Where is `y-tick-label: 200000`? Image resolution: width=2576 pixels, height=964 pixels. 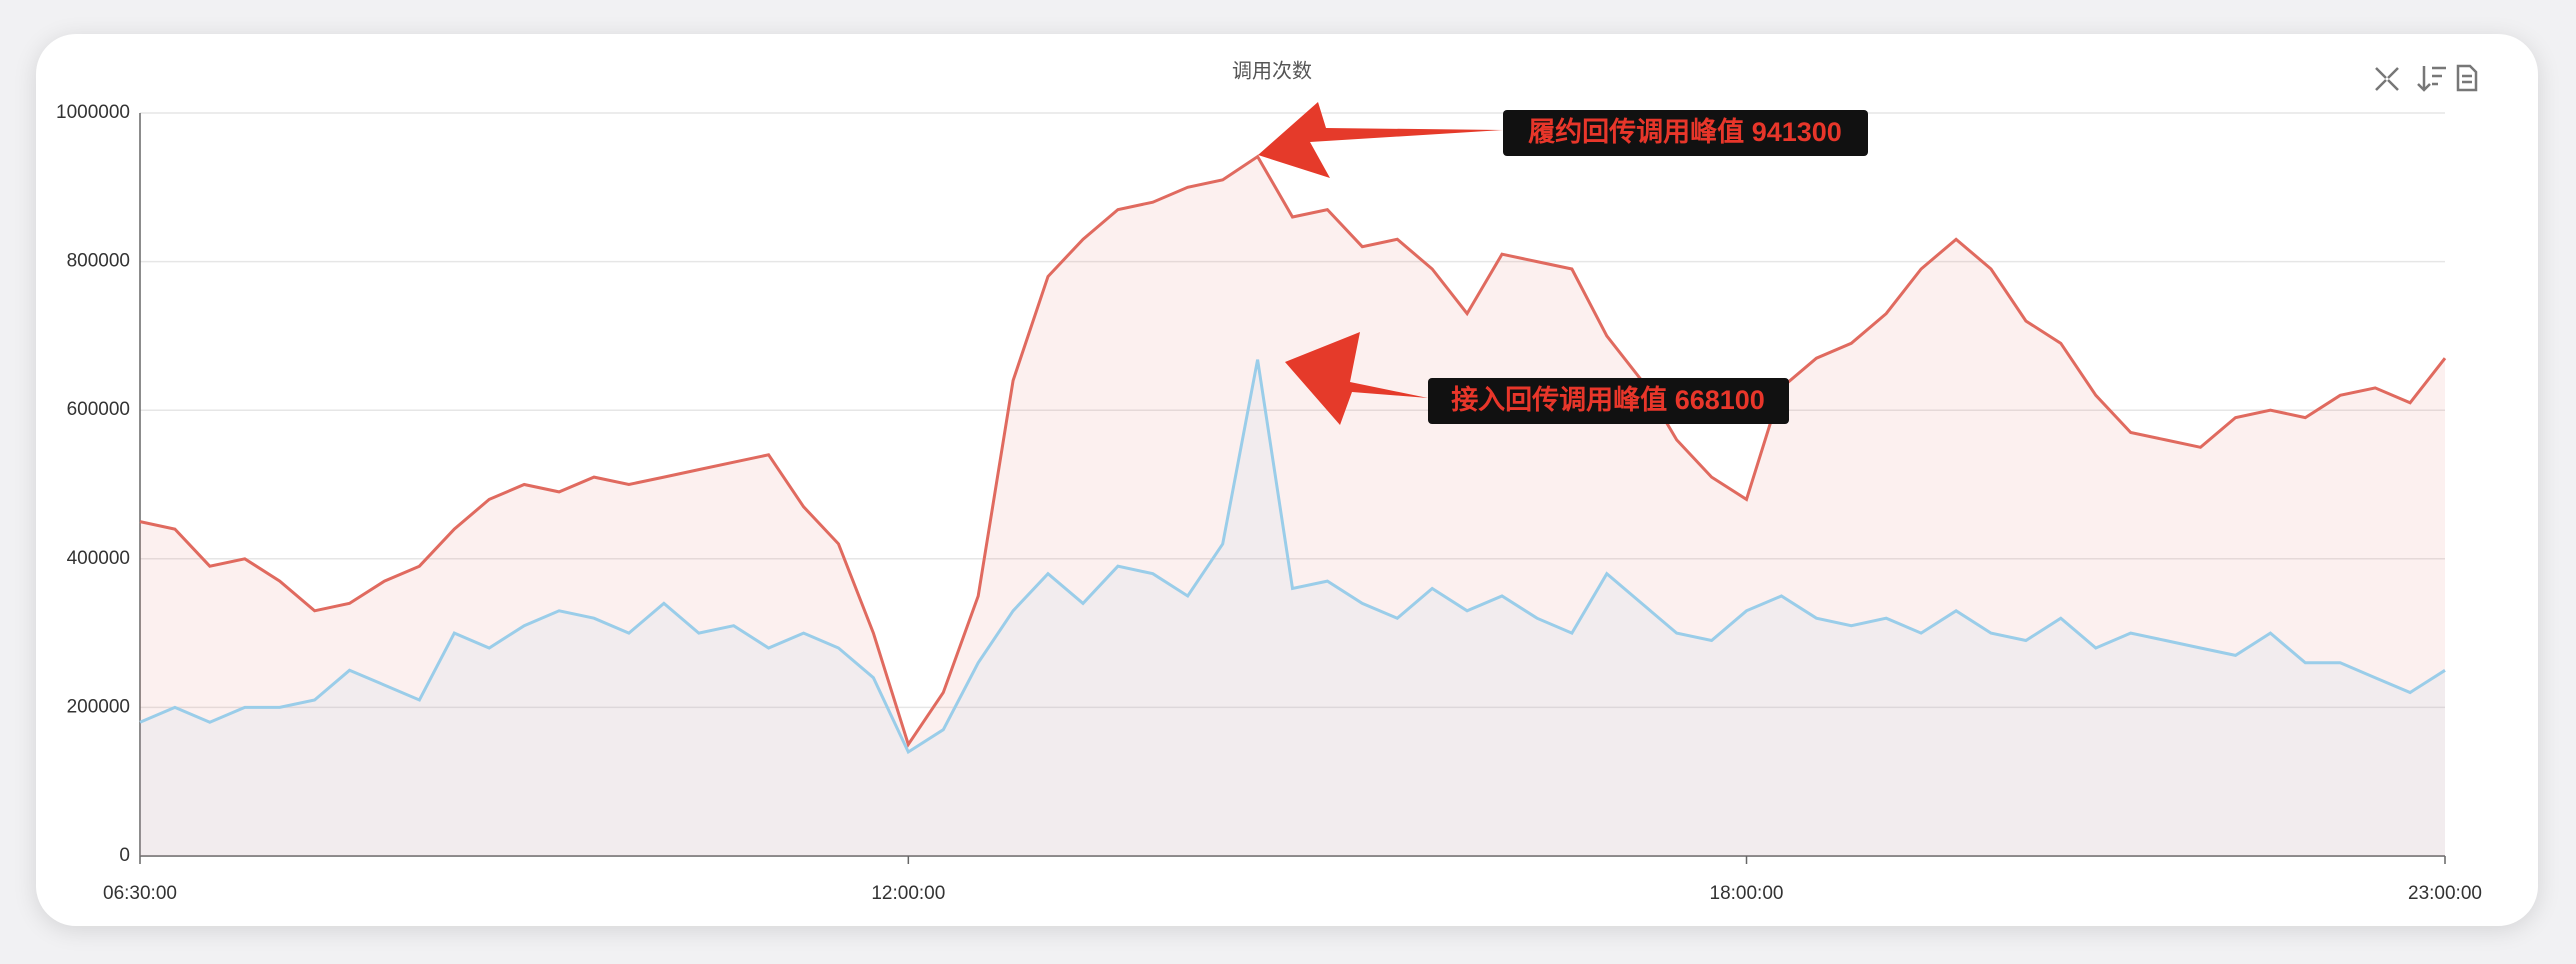
y-tick-label: 200000 is located at coordinates (98, 706).